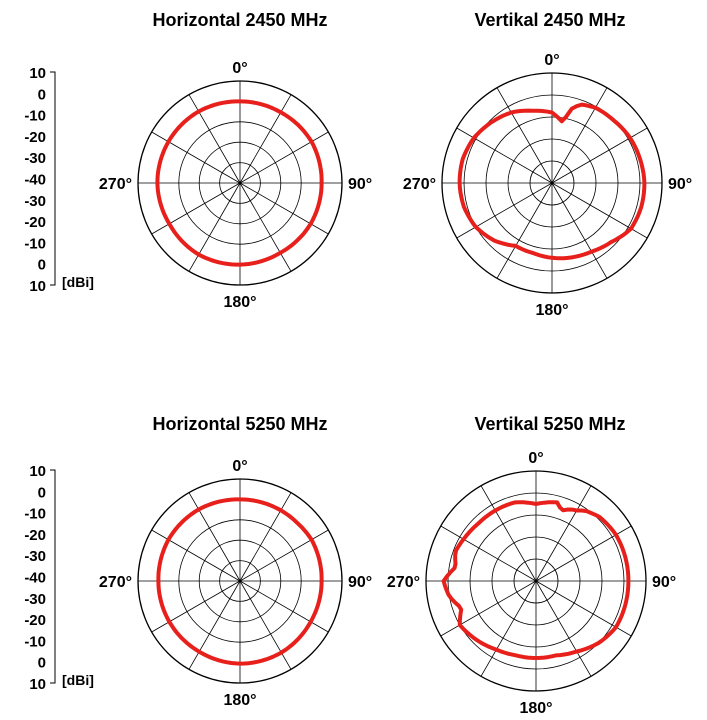 This screenshot has width=707, height=720. What do you see at coordinates (239, 20) in the screenshot?
I see `chart-title: Horizontal 2450 MHz` at bounding box center [239, 20].